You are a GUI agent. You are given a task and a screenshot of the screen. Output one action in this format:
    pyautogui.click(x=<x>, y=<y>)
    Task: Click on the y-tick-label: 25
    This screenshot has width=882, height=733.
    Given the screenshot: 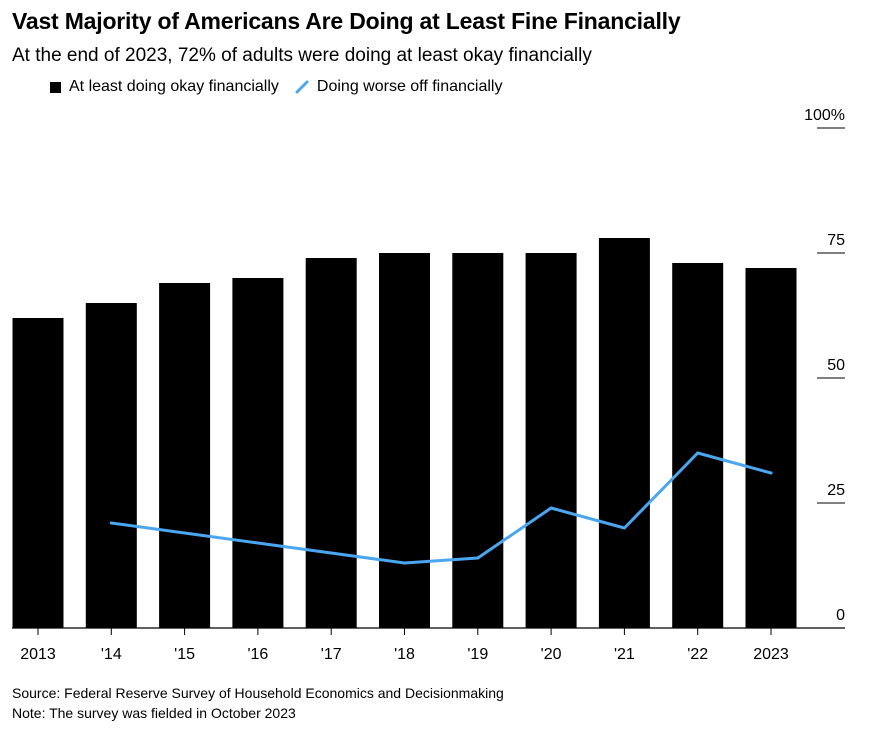 What is the action you would take?
    pyautogui.click(x=836, y=490)
    